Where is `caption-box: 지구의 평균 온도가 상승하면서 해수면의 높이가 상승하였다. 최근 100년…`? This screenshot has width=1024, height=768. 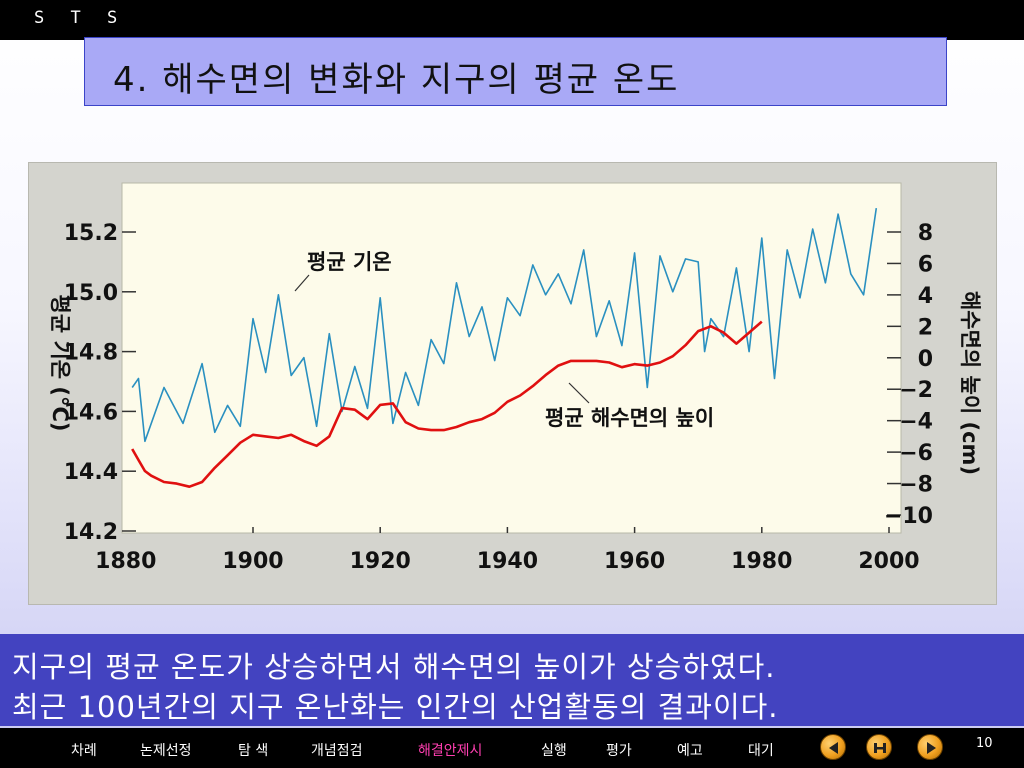 caption-box: 지구의 평균 온도가 상승하면서 해수면의 높이가 상승하였다. 최근 100년… is located at coordinates (512, 680).